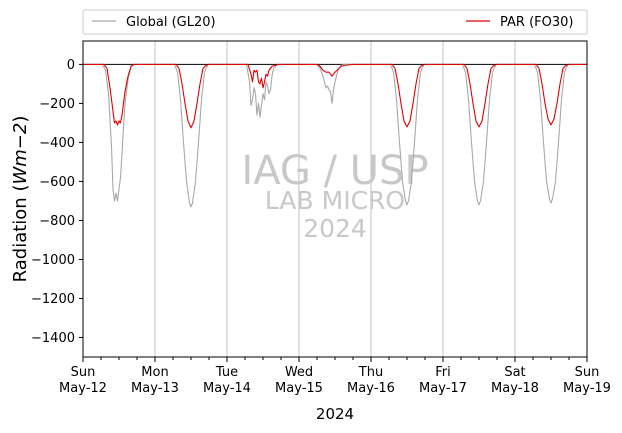  I want to click on y-tick-label-0: 0, so click(71, 65).